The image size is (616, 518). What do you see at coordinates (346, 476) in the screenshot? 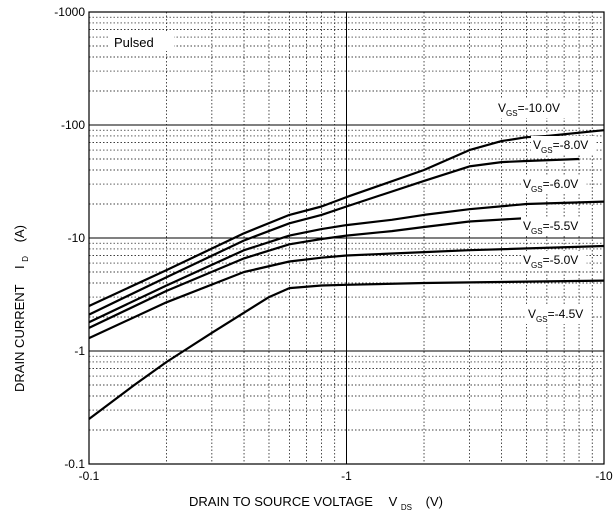
I see `x-tick-label: -1` at bounding box center [346, 476].